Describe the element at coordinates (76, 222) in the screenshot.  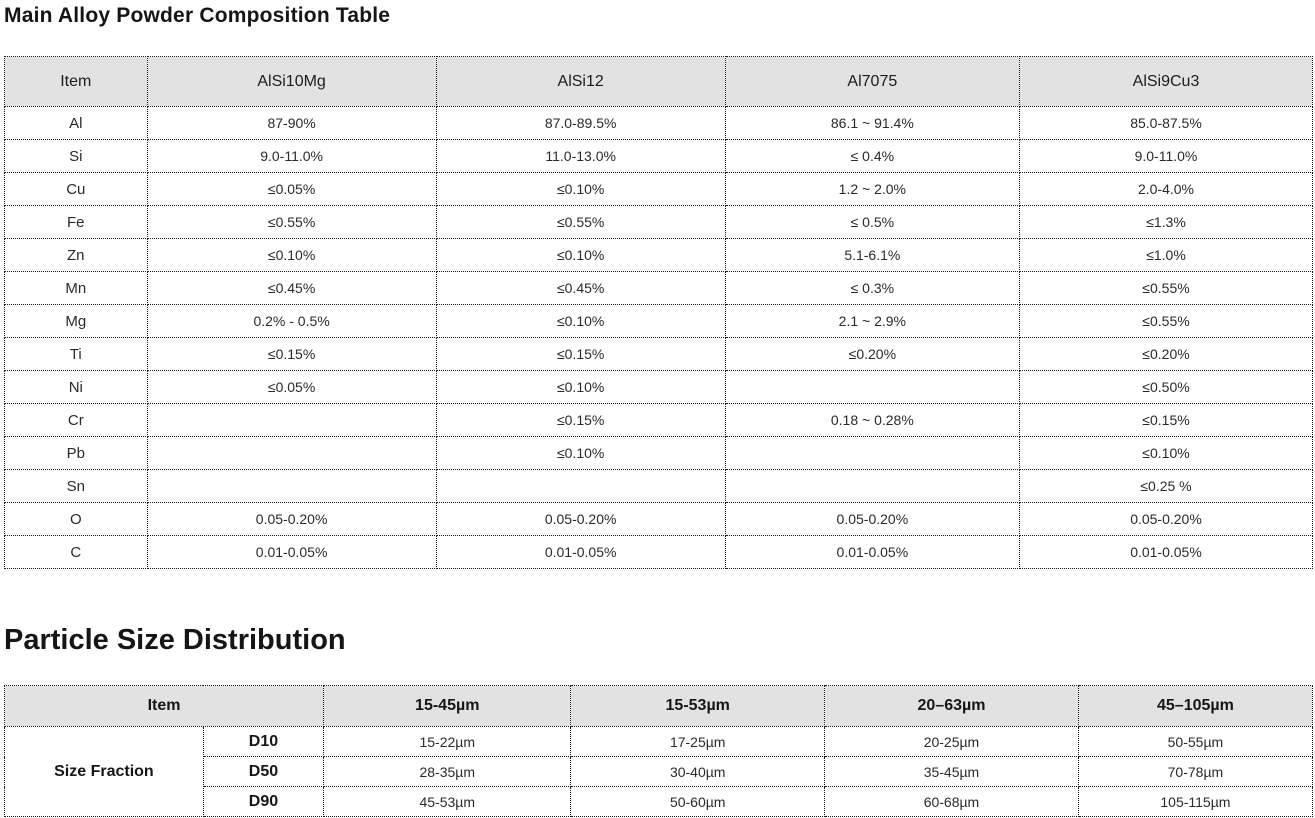
I see `element-symbol: Fe` at that location.